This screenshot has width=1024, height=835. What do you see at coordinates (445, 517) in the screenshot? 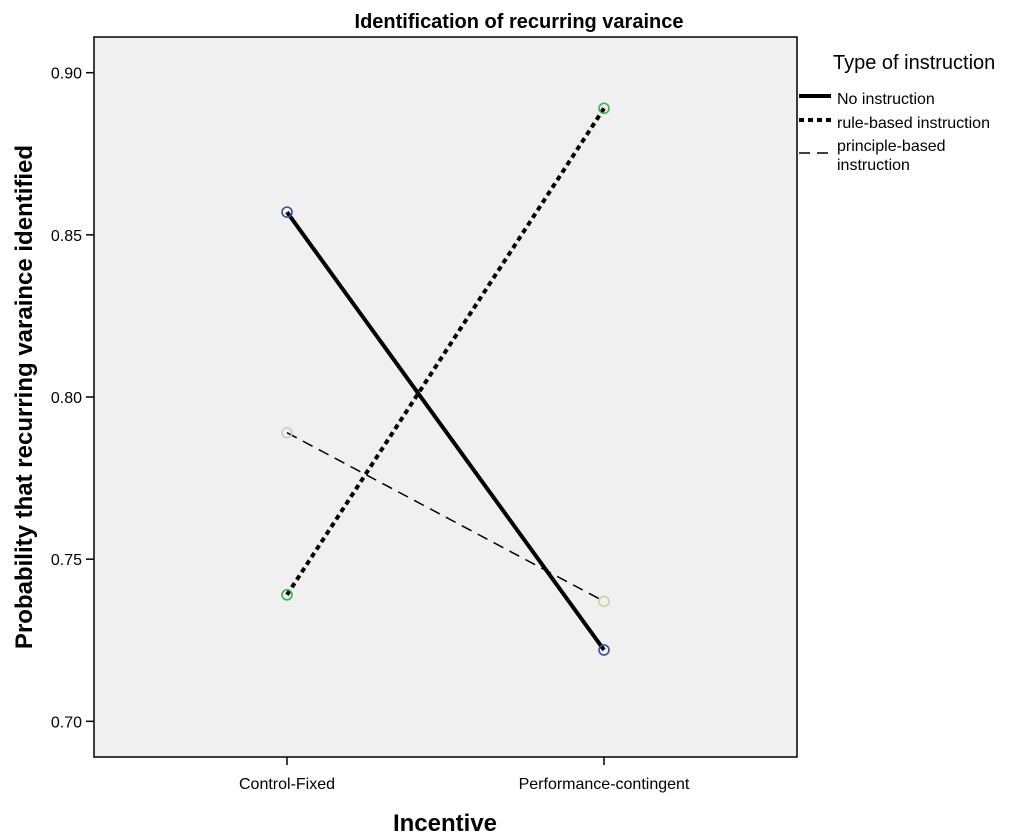
I see `series-line` at bounding box center [445, 517].